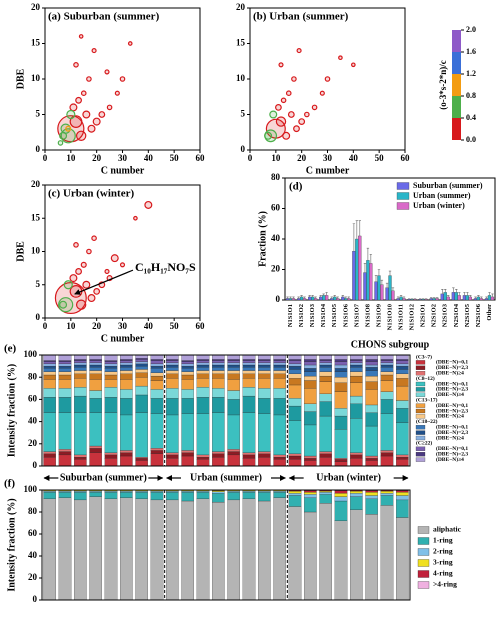 This screenshot has height=644, width=500. What do you see at coordinates (71, 326) in the screenshot?
I see `x-tick-label: 10` at bounding box center [71, 326].